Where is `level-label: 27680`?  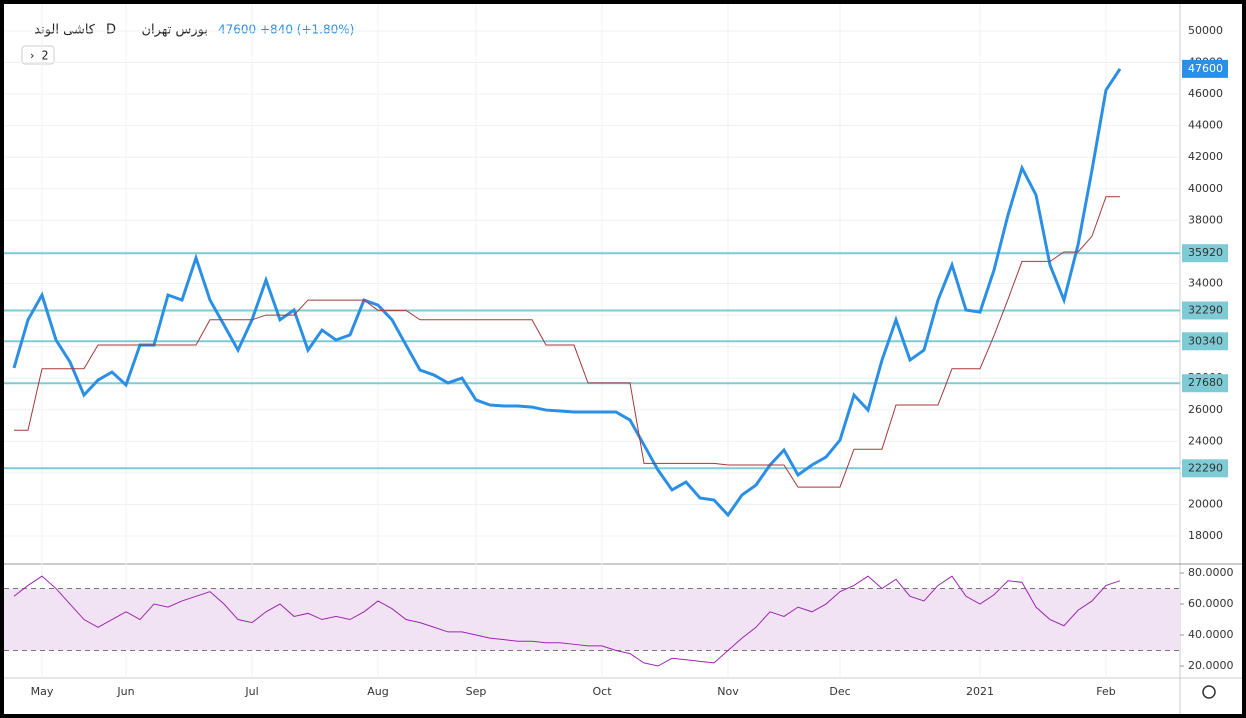 level-label: 27680 is located at coordinates (1205, 382).